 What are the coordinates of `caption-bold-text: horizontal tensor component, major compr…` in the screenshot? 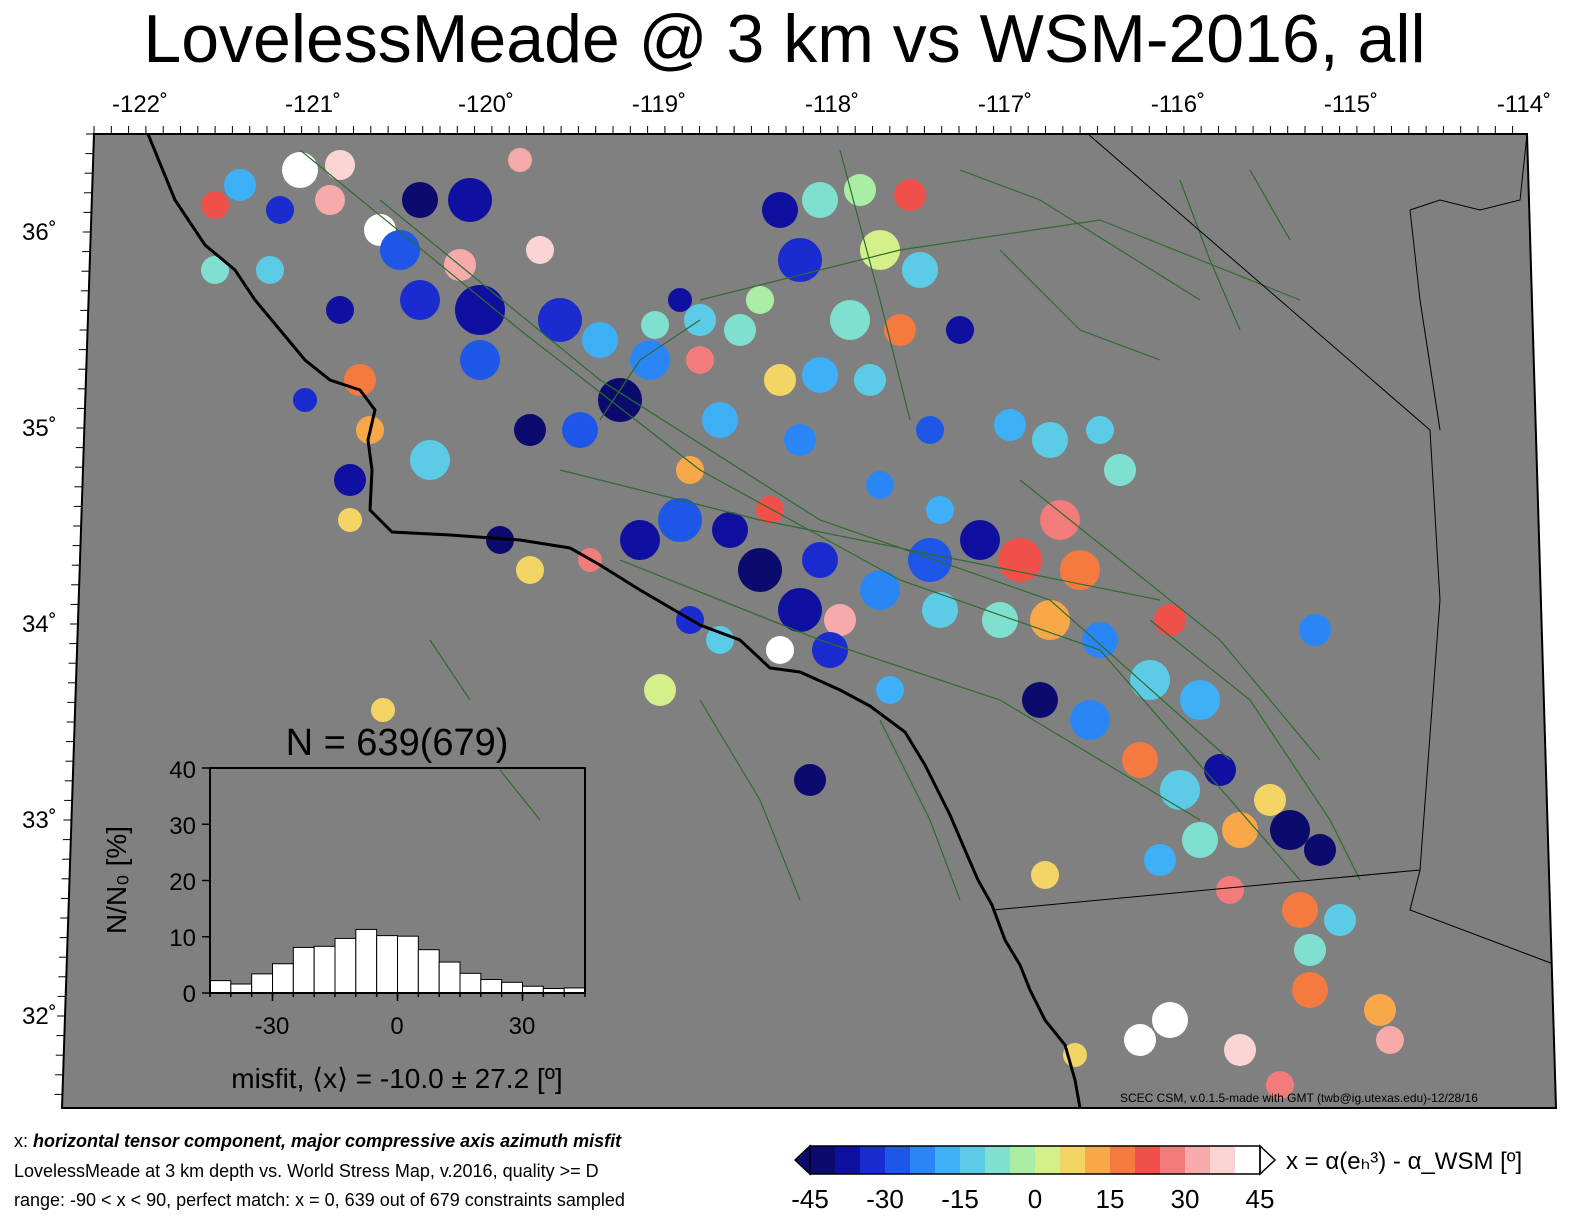 It's located at (327, 1141).